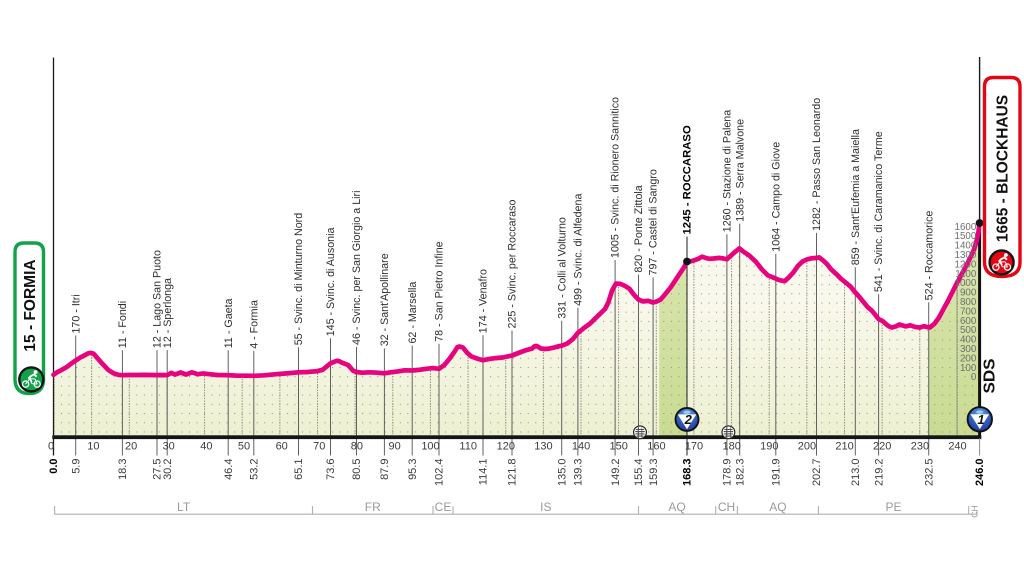 This screenshot has width=1024, height=585. I want to click on svg-text: 600, so click(968, 321).